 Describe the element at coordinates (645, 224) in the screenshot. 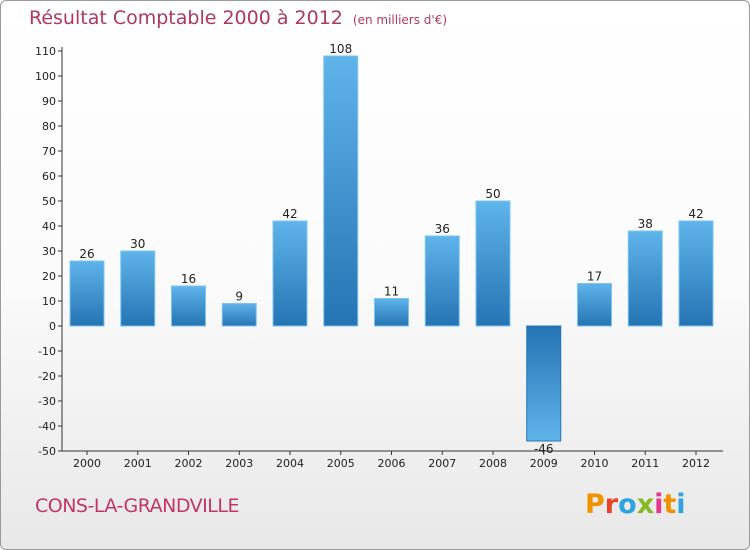

I see `data-label-2011: 38` at that location.